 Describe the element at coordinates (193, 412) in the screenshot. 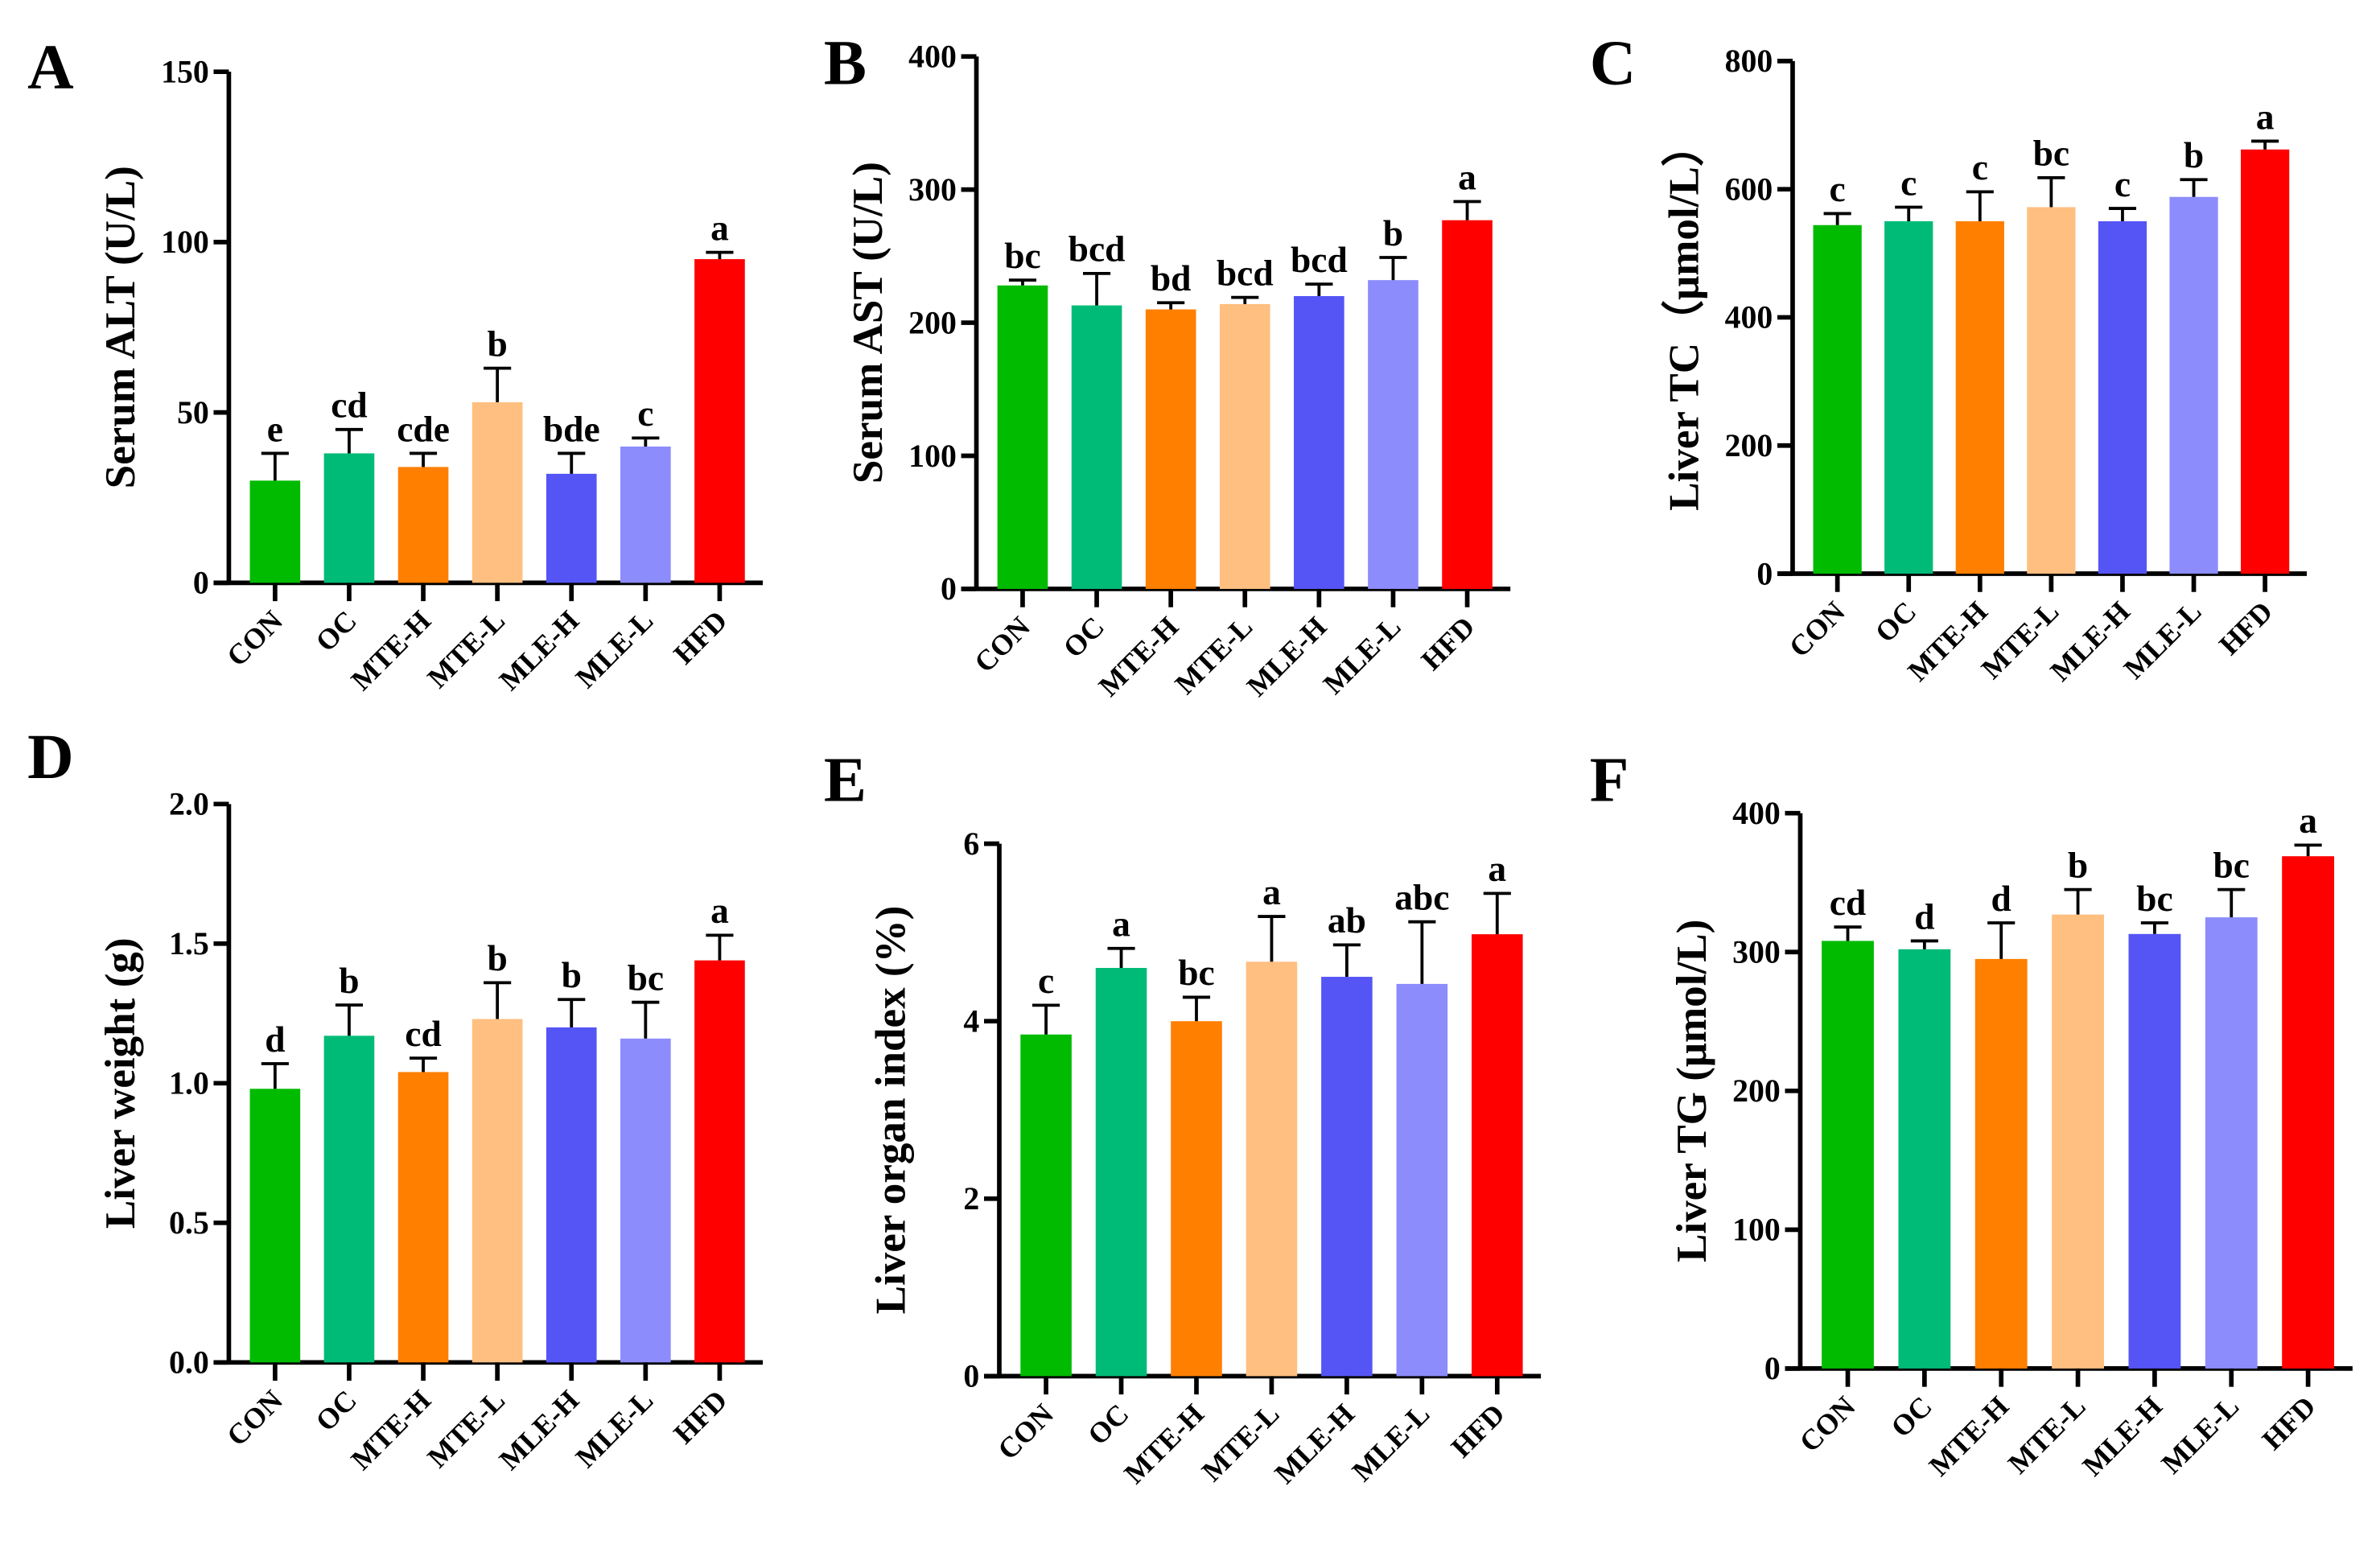

I see `y-tick-label: 50` at that location.